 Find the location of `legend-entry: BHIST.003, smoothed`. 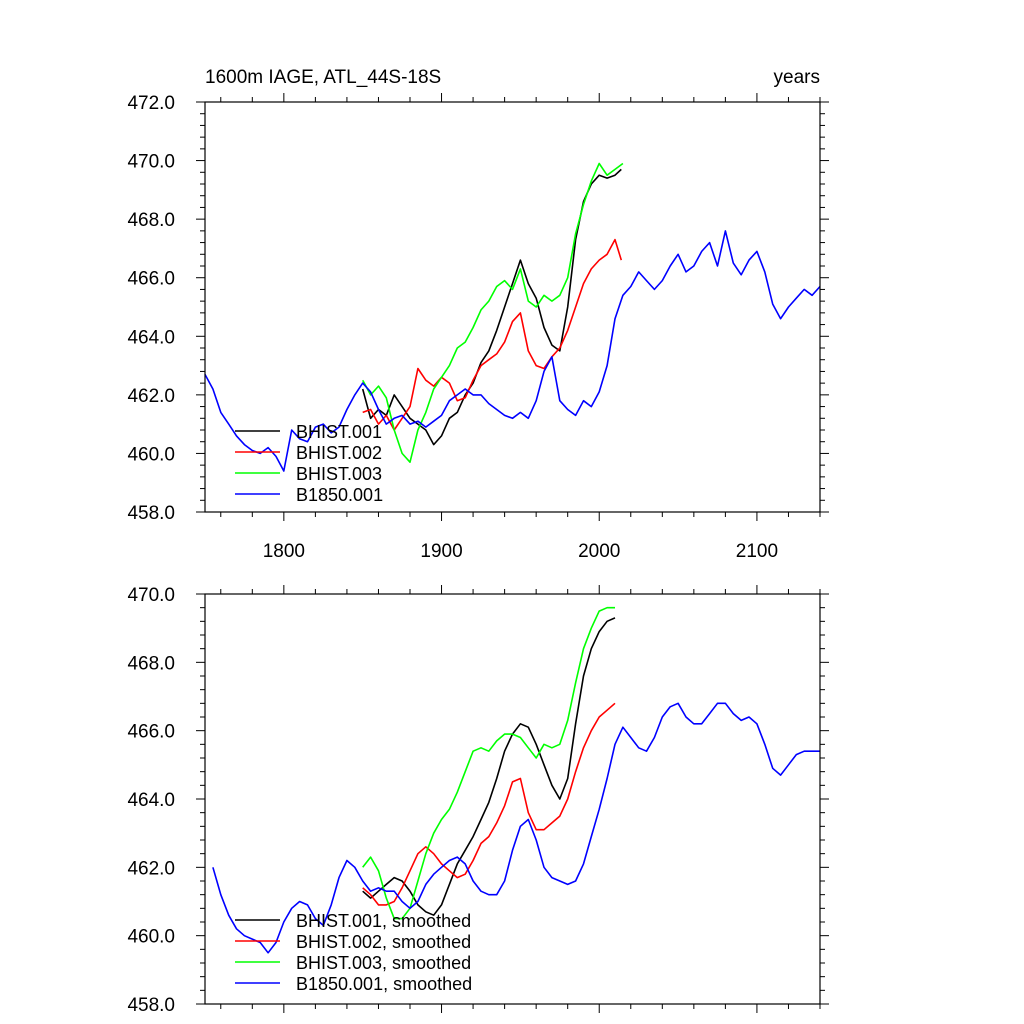

legend-entry: BHIST.003, smoothed is located at coordinates (383, 963).